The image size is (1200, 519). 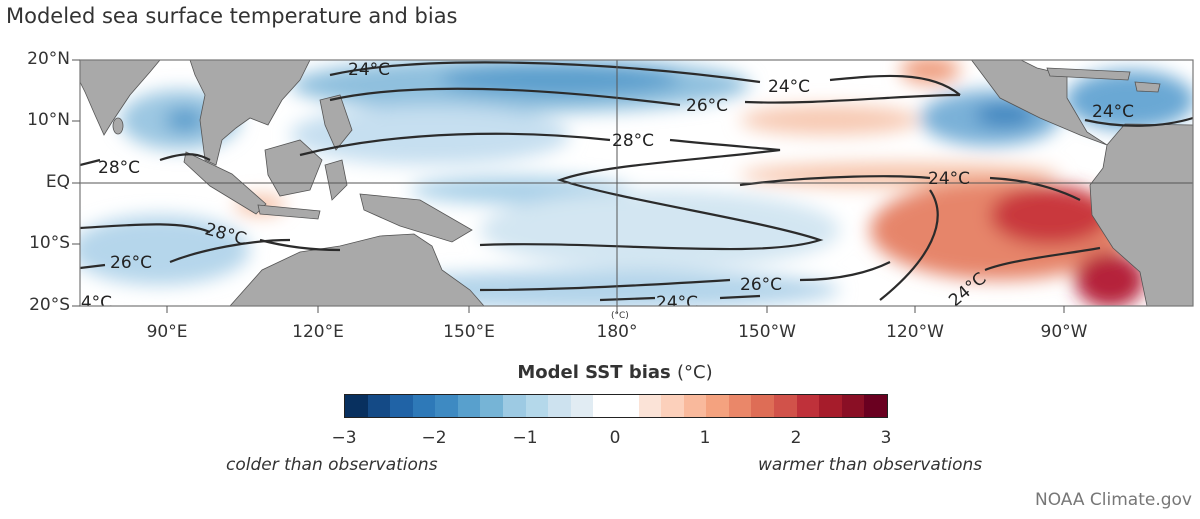 I want to click on lon-label-150w: 150°W, so click(x=767, y=332).